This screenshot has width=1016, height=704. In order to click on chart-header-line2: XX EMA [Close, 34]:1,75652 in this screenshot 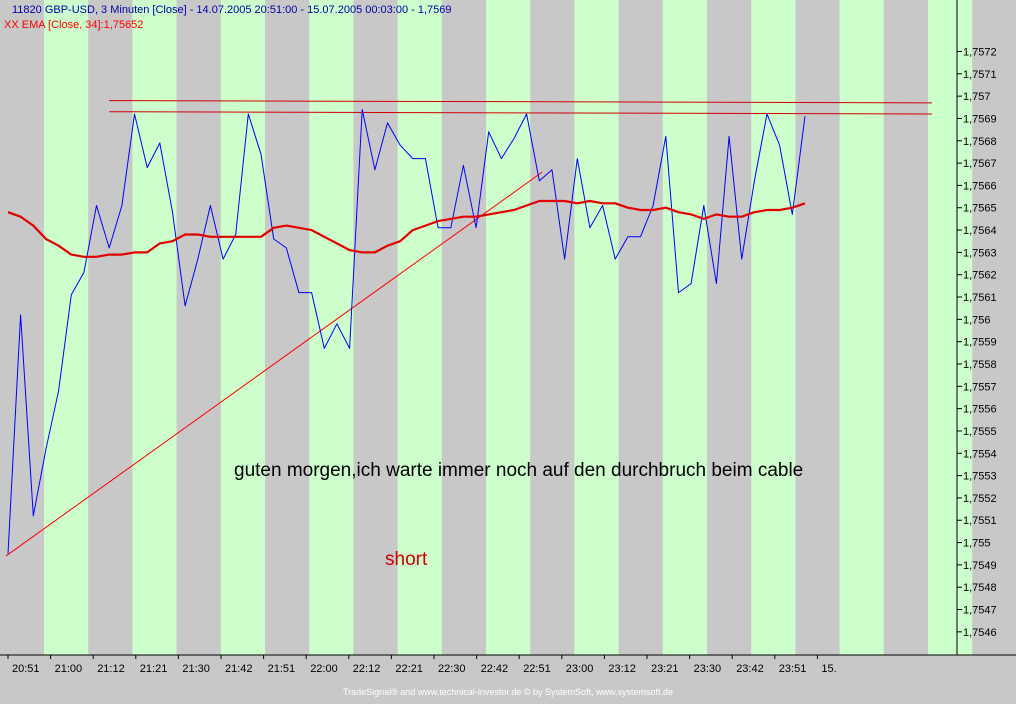, I will do `click(73, 25)`.